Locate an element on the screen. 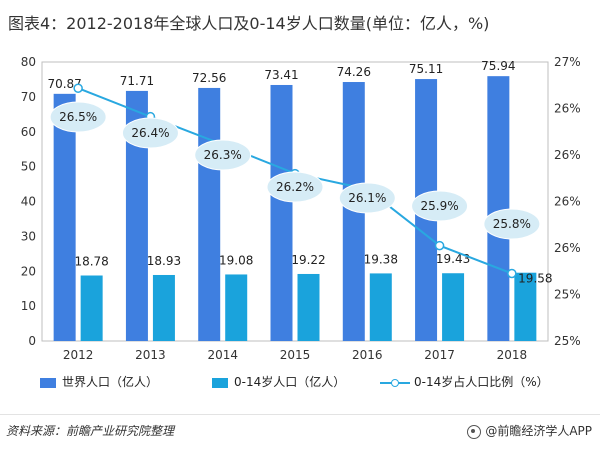 The height and width of the screenshot is (449, 600). label-children-population: 18.93 is located at coordinates (164, 261).